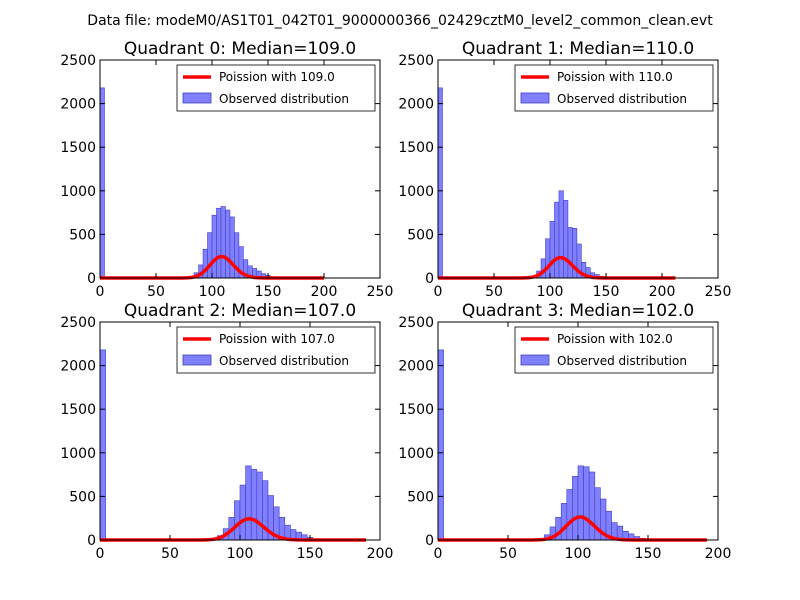  I want to click on panel-title: Quadrant 2: Median=107.0, so click(240, 311).